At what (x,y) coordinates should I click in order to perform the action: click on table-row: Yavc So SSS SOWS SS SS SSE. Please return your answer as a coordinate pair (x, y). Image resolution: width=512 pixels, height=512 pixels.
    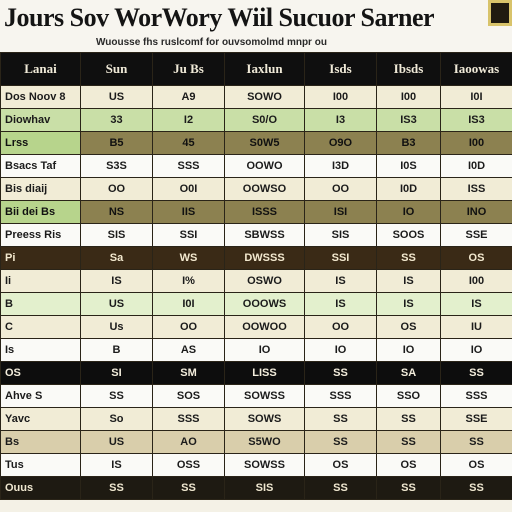
    Looking at the image, I should click on (256, 419).